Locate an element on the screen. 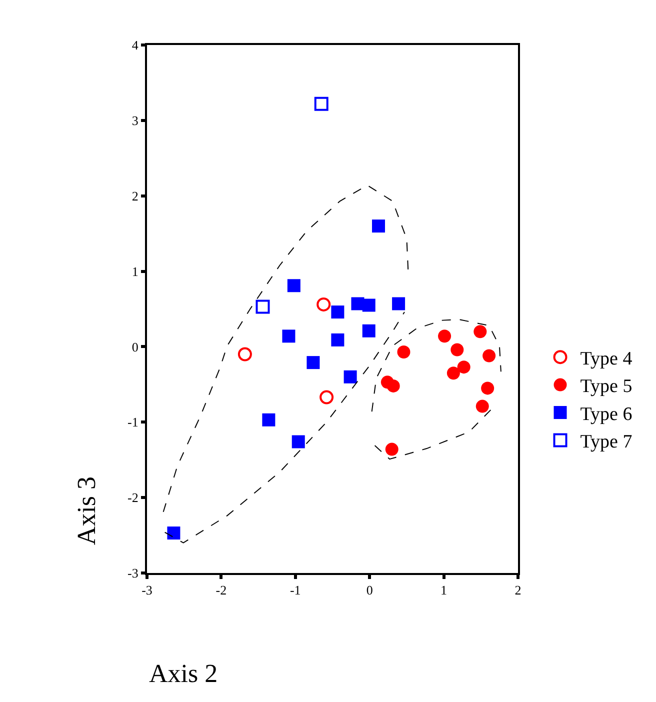 The width and height of the screenshot is (656, 702). x-tick-label: 2 is located at coordinates (518, 590).